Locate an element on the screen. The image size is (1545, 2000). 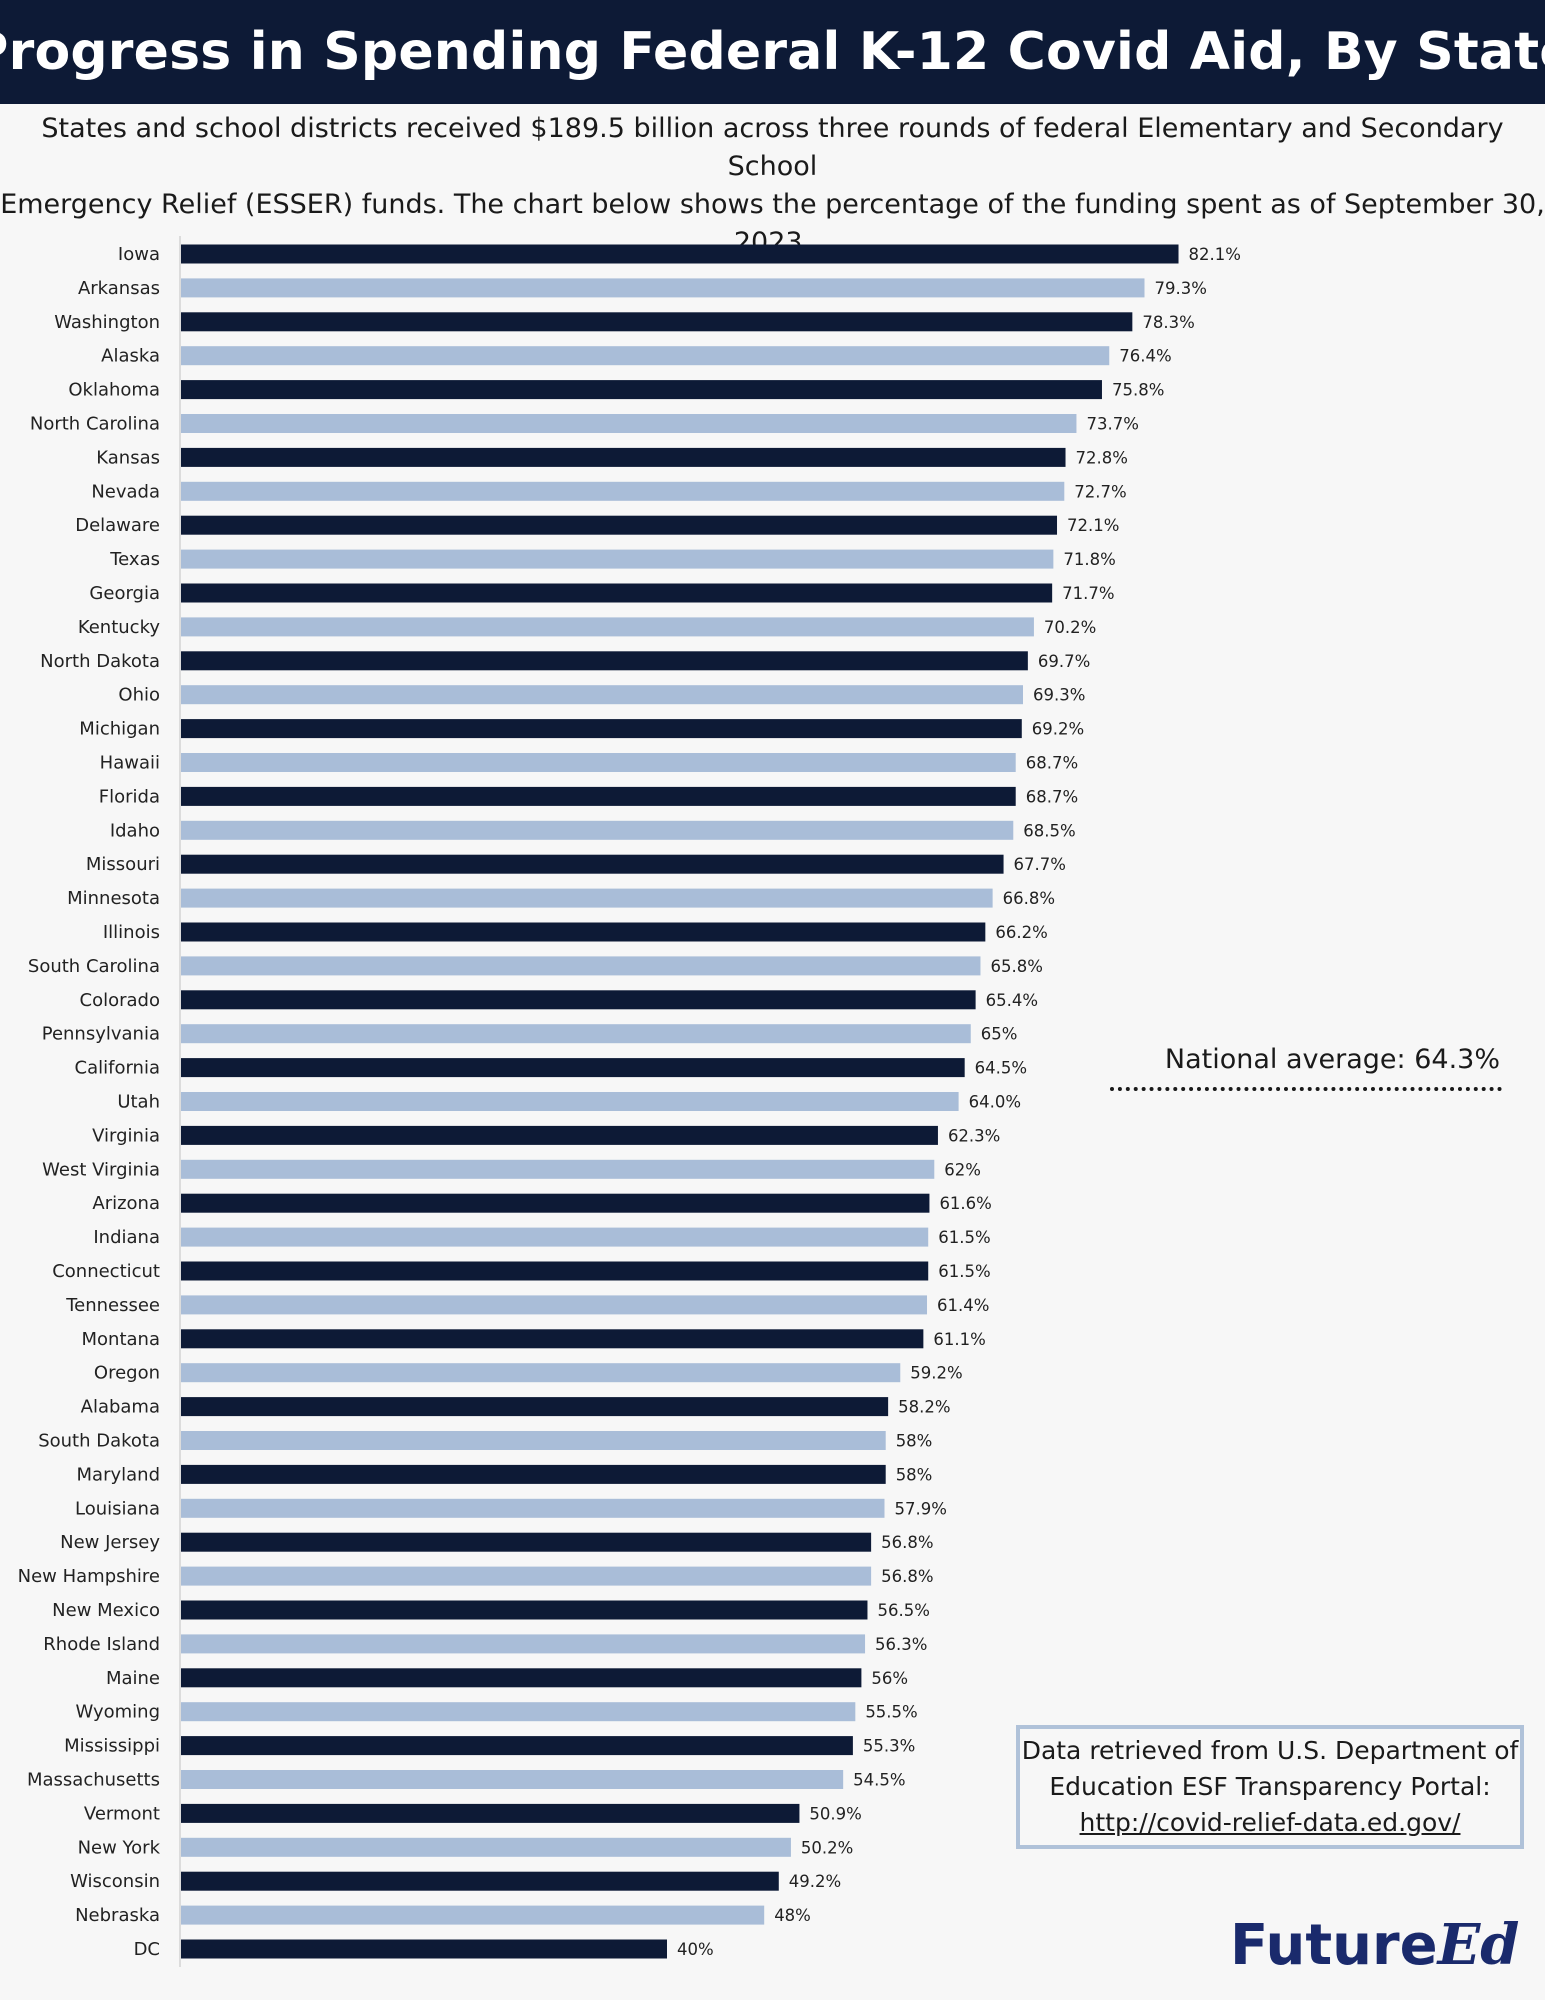
category-label: North Carolina is located at coordinates (95, 424).